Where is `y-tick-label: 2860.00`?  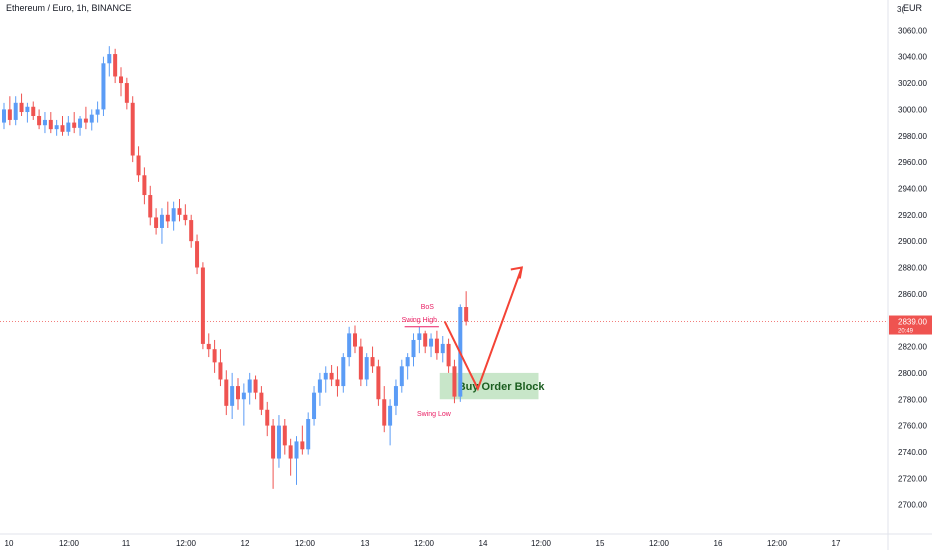 y-tick-label: 2860.00 is located at coordinates (912, 294).